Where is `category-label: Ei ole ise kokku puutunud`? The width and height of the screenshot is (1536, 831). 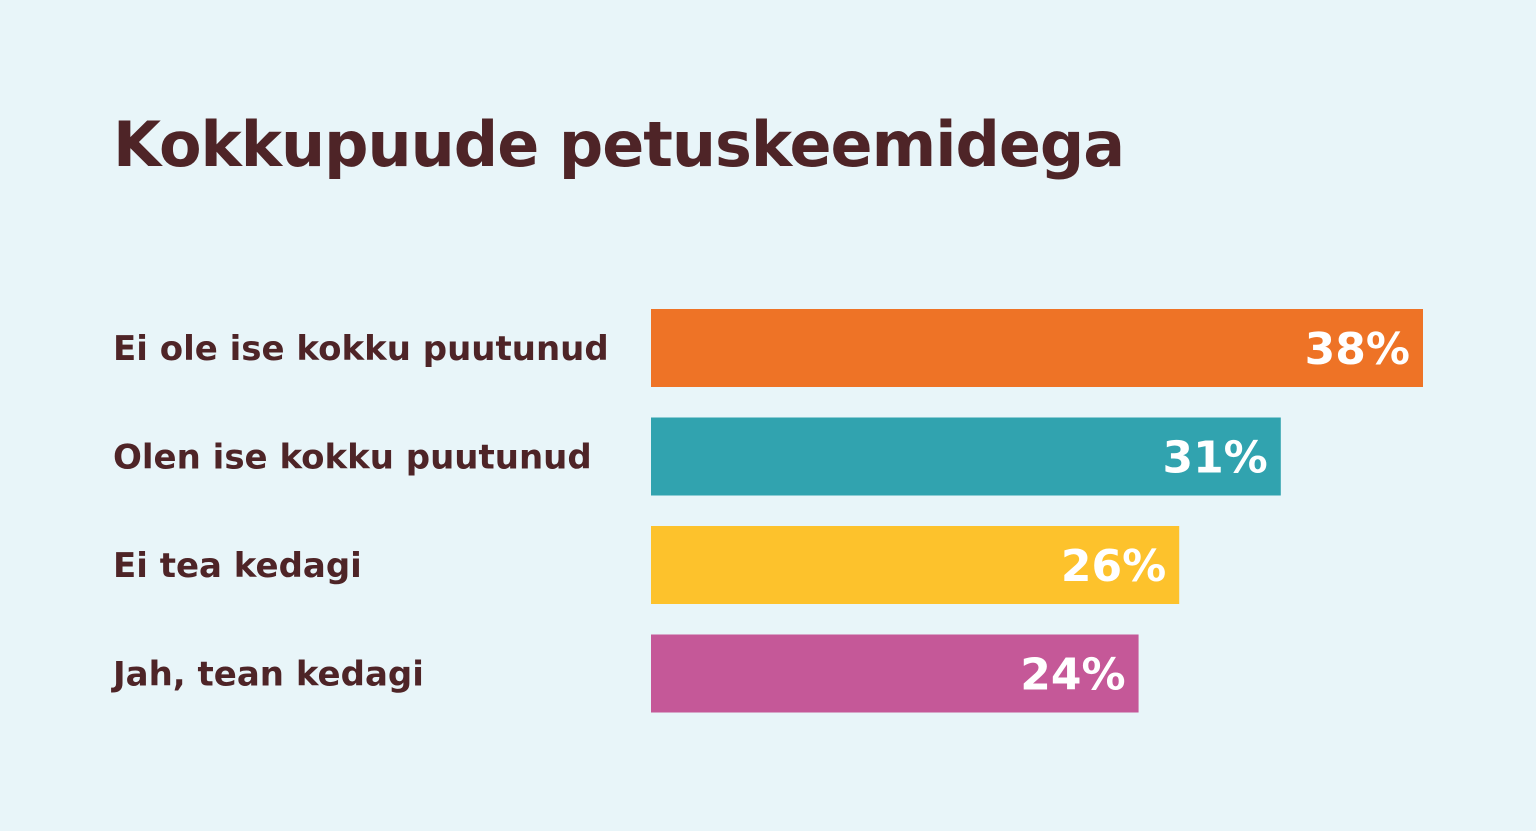 category-label: Ei ole ise kokku puutunud is located at coordinates (361, 349).